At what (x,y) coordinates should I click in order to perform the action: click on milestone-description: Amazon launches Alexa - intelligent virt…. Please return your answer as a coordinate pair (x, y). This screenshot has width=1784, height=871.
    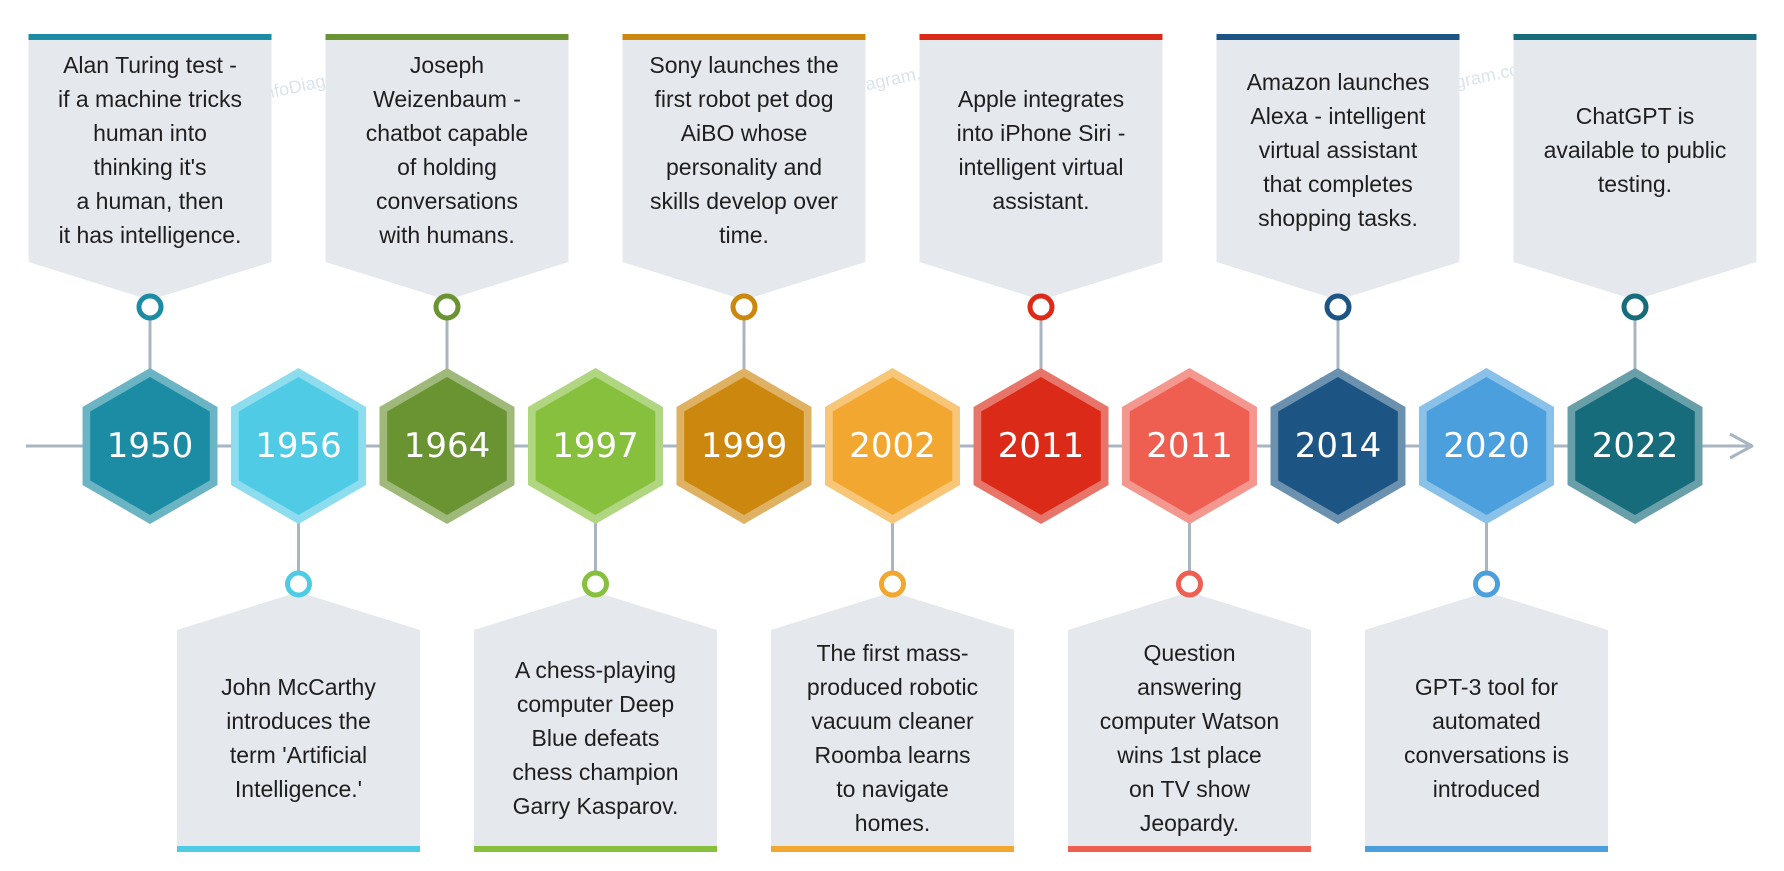
    Looking at the image, I should click on (1338, 150).